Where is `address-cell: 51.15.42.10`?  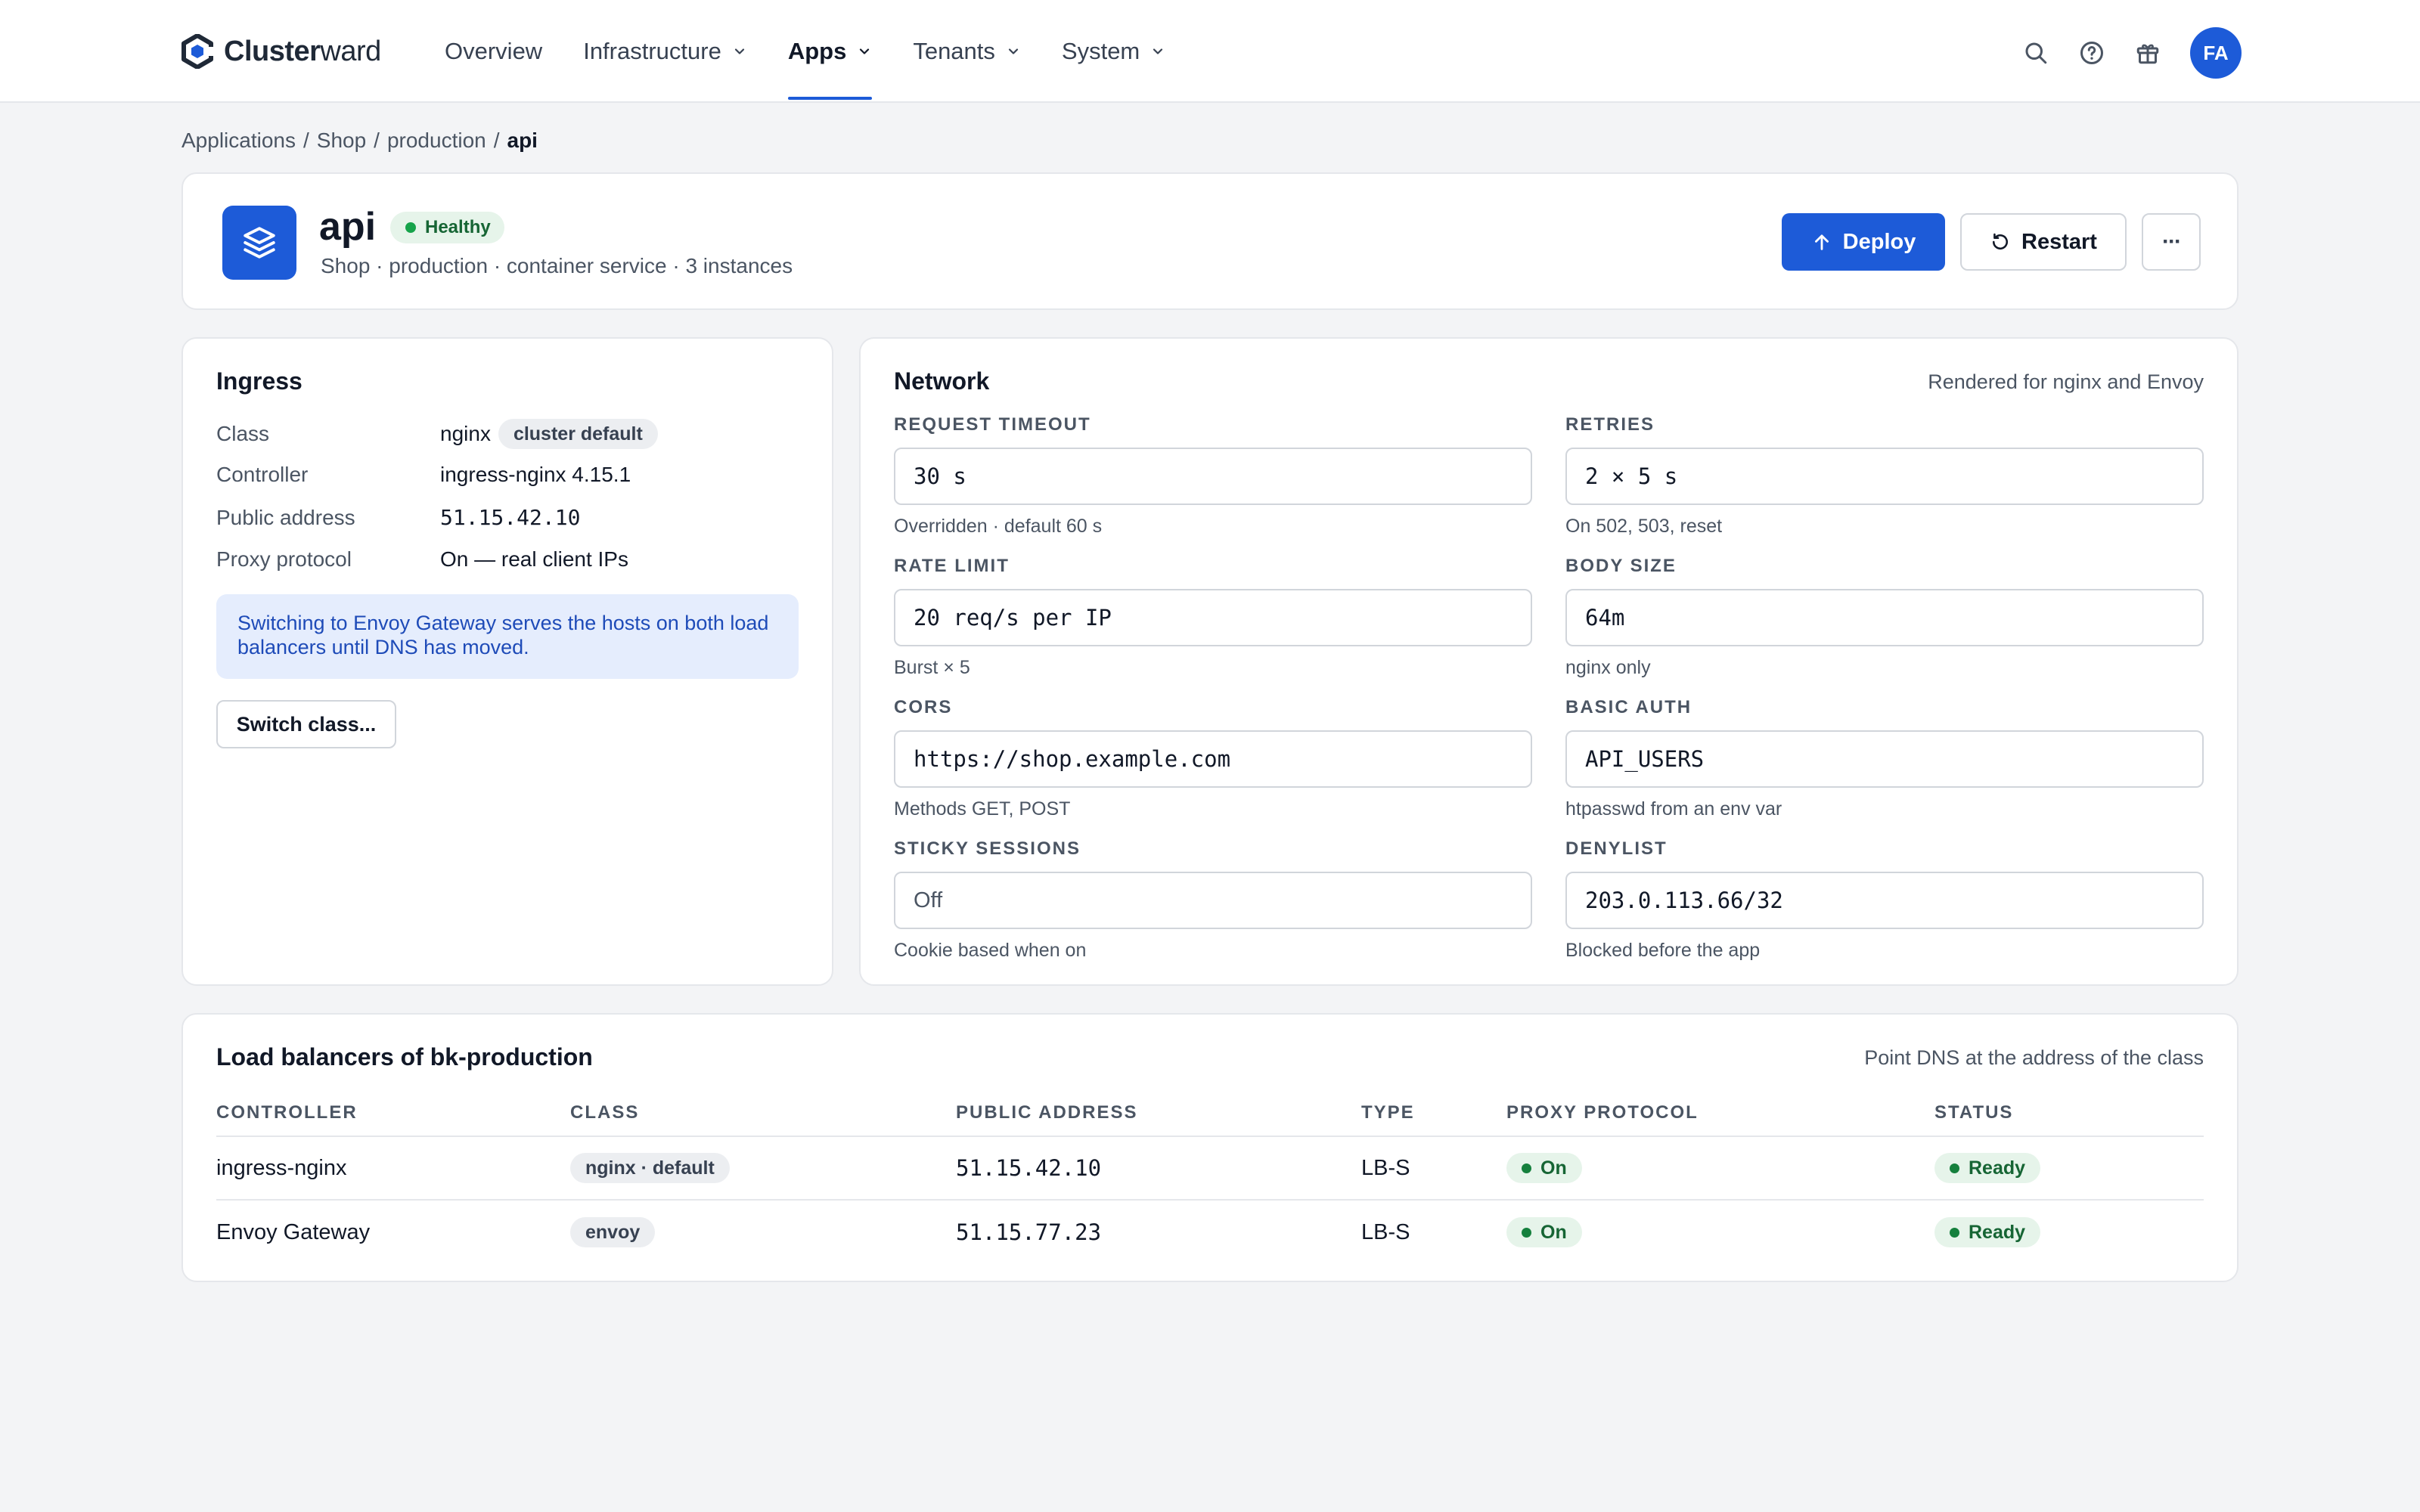 address-cell: 51.15.42.10 is located at coordinates (1029, 1168).